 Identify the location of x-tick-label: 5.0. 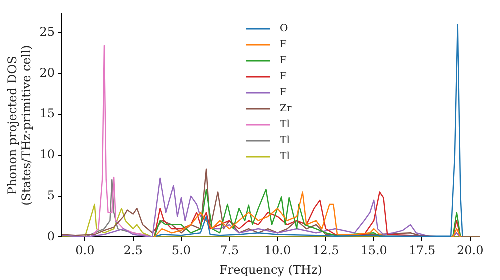
(182, 251).